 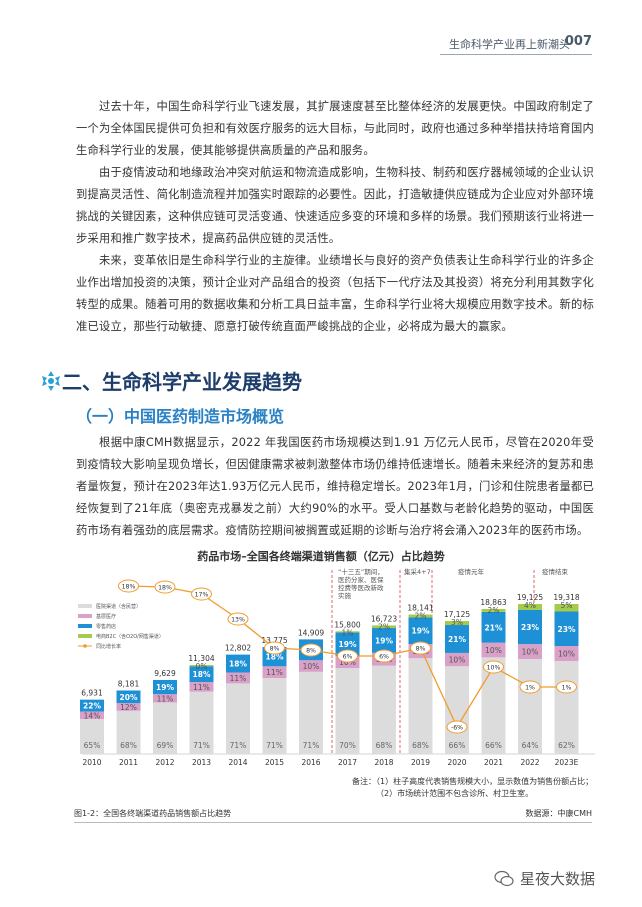 I want to click on total-label-2012: 9,629, so click(x=165, y=673).